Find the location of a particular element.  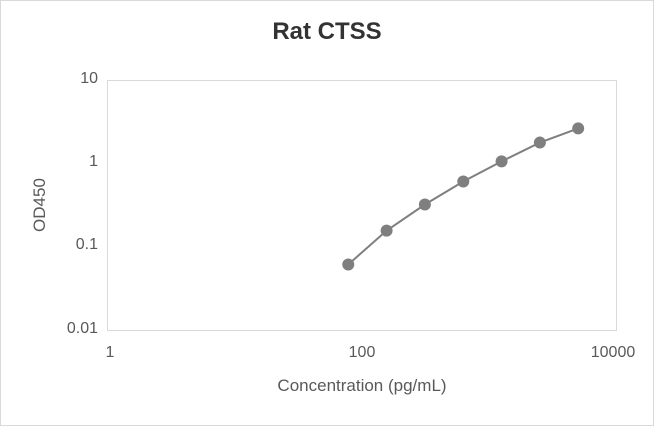

series-line is located at coordinates (463, 196).